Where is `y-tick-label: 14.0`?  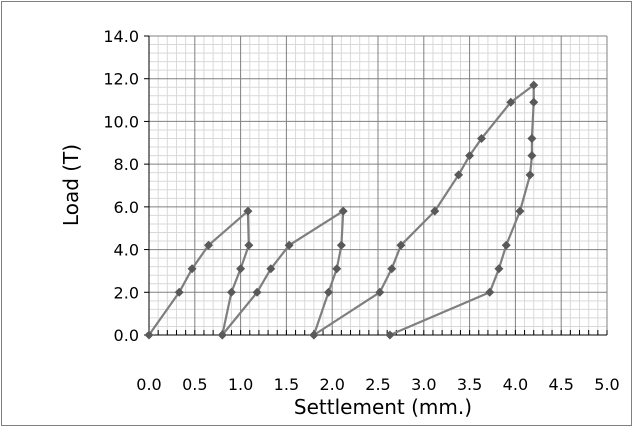 y-tick-label: 14.0 is located at coordinates (121, 36).